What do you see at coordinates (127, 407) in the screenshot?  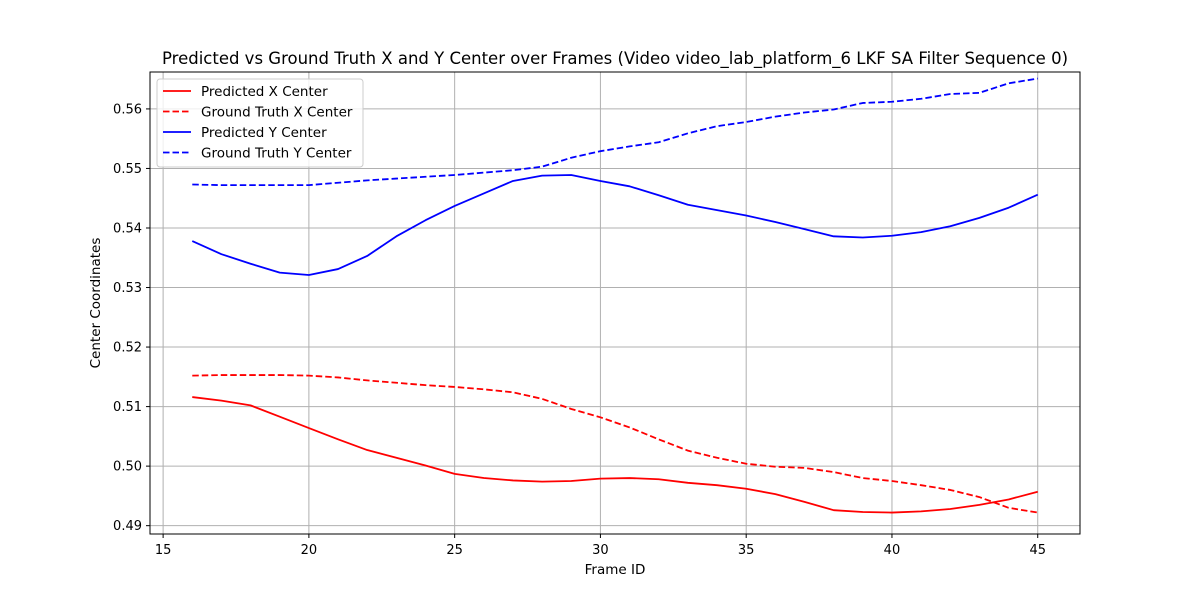 I see `y-tick-label: 0.51` at bounding box center [127, 407].